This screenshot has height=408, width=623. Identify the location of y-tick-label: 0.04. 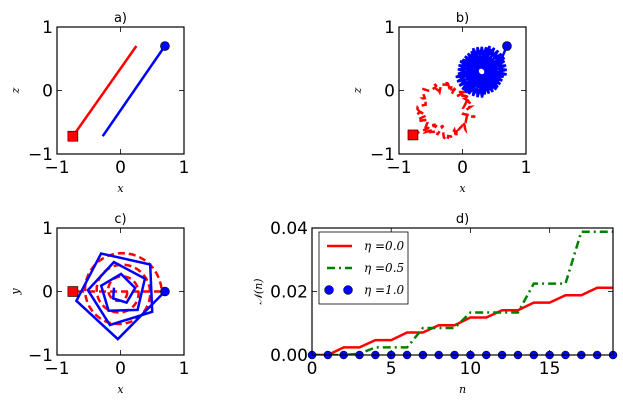
(289, 229).